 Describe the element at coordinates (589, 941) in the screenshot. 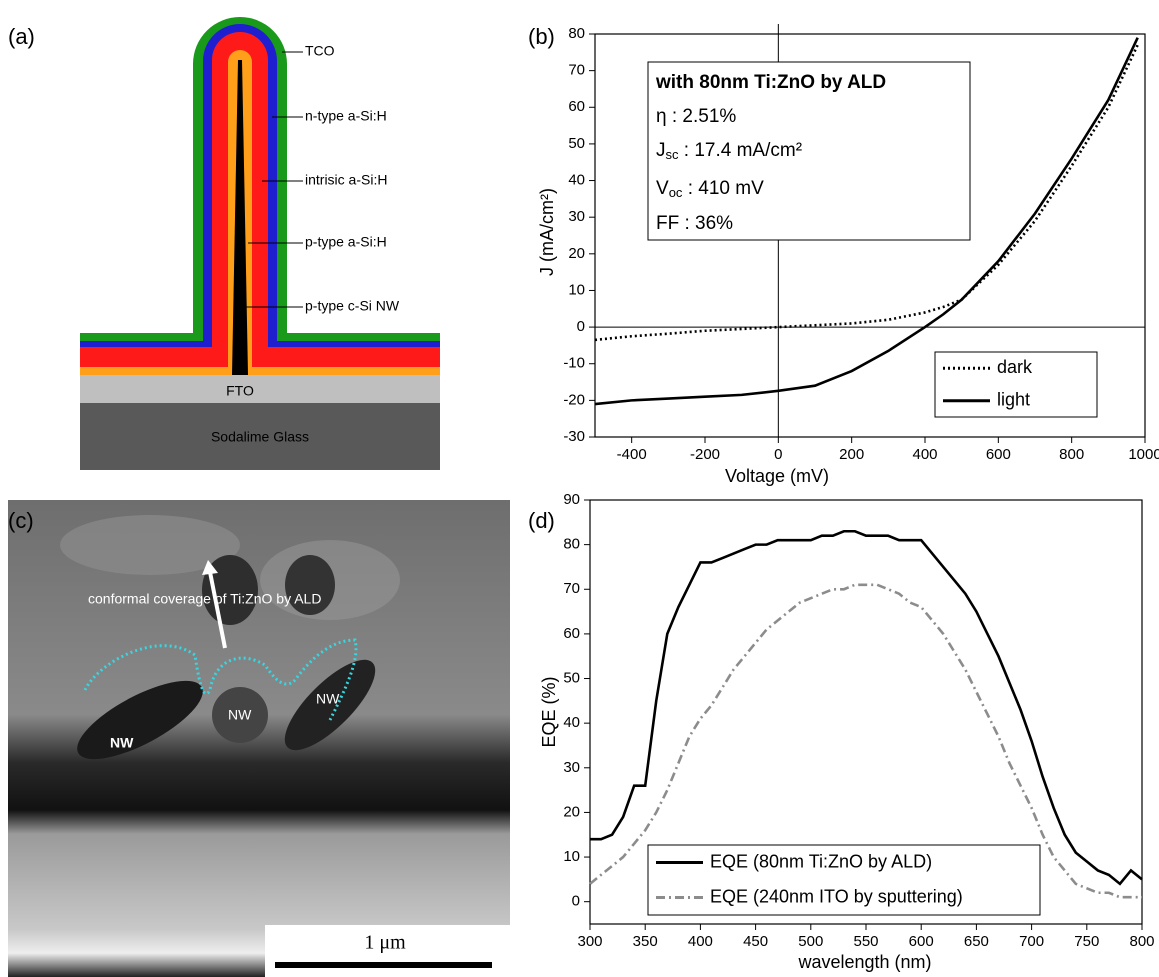

I see `x-tick-label: 300` at that location.